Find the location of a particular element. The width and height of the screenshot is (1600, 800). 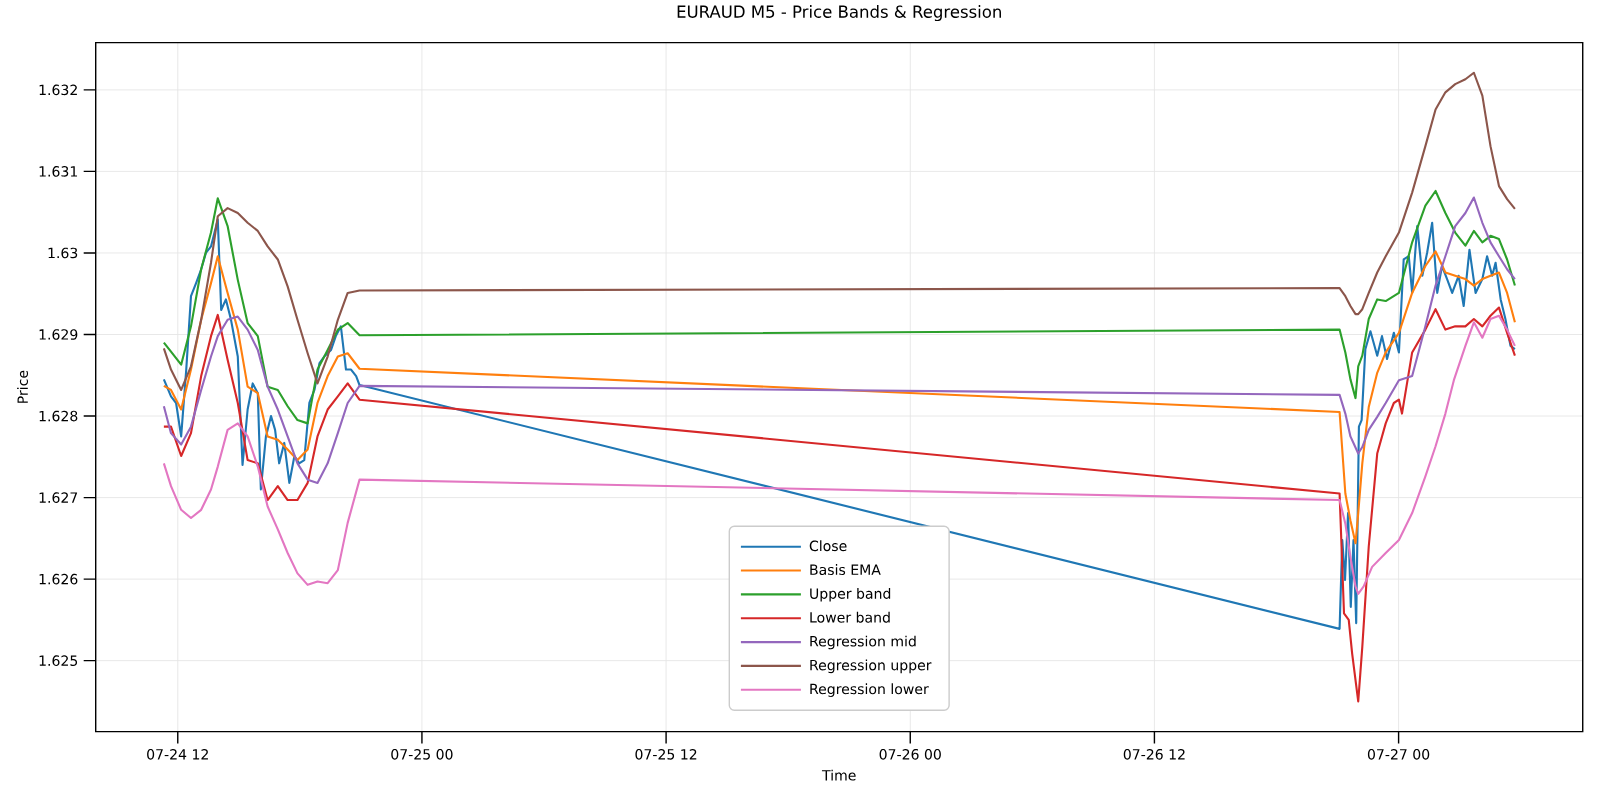

y-tick-label: 1.627 is located at coordinates (58, 497).